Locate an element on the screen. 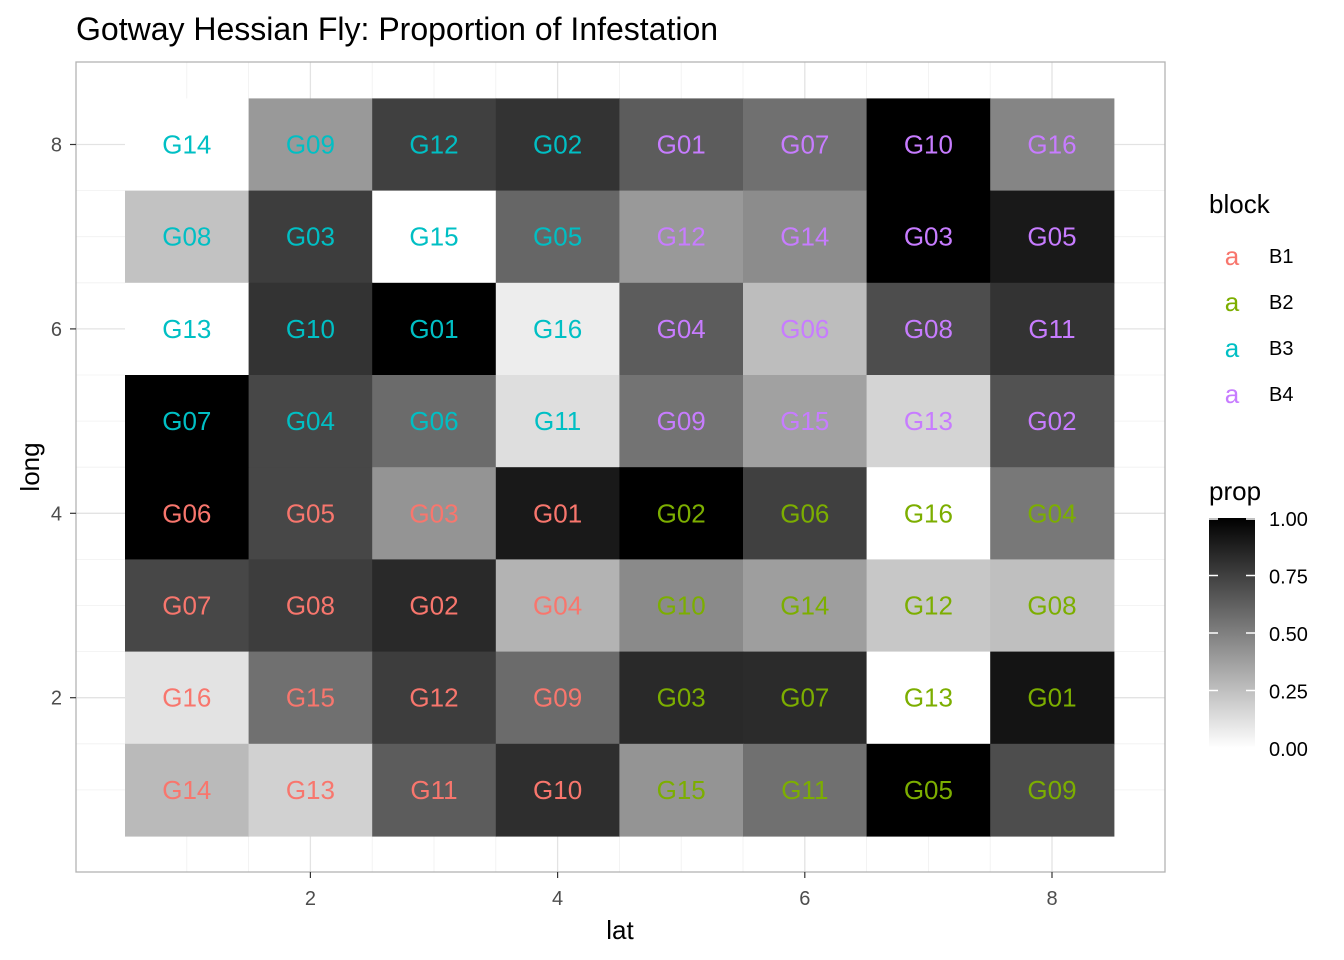 Image resolution: width=1344 pixels, height=960 pixels. prop-legend-label: 0.25 is located at coordinates (1288, 693).